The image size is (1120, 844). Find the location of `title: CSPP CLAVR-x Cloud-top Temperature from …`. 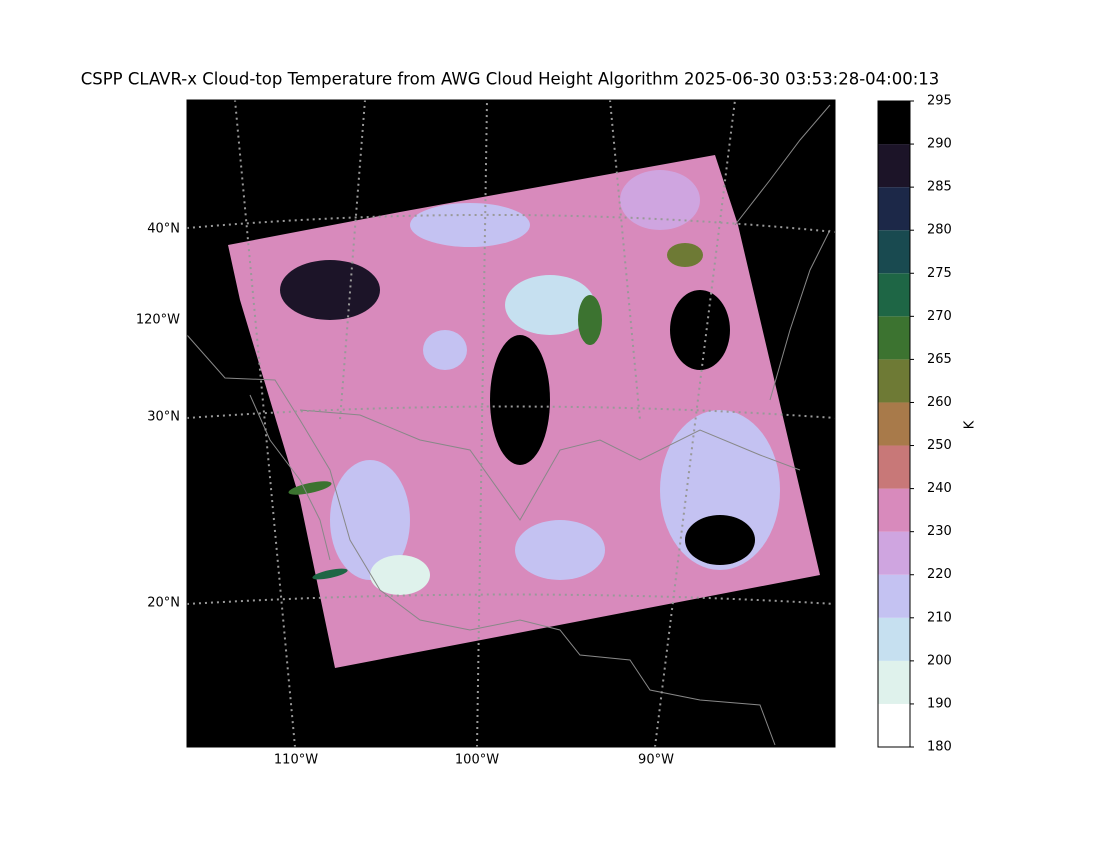

title: CSPP CLAVR-x Cloud-top Temperature from … is located at coordinates (510, 79).